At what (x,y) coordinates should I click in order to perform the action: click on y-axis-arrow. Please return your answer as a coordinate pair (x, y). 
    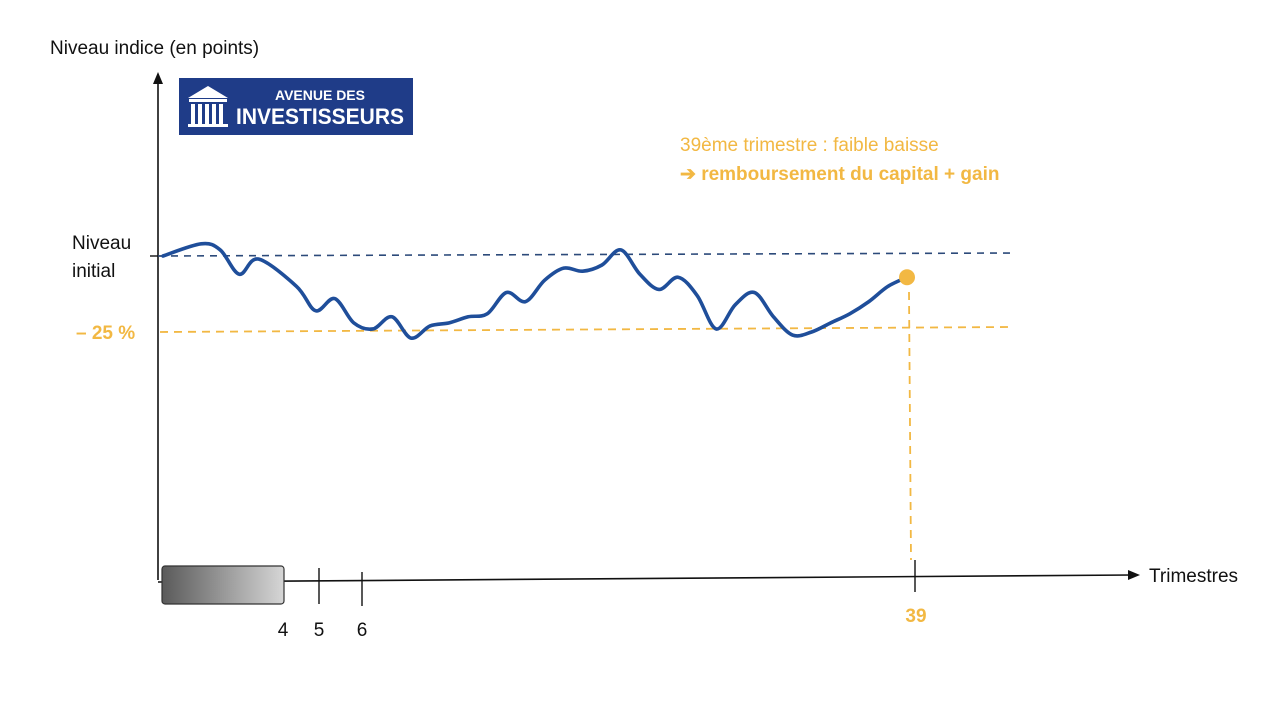
    Looking at the image, I should click on (158, 78).